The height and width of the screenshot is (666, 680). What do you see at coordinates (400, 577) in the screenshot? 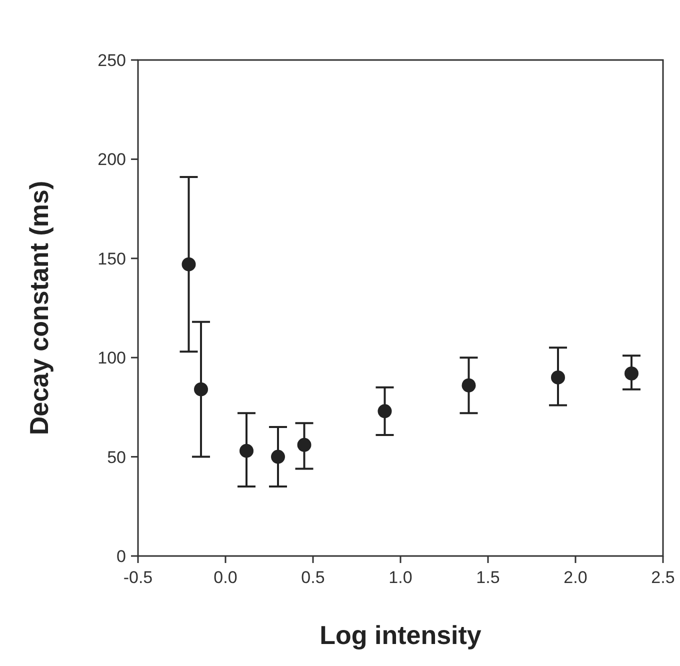
I see `x-tick-label: 1.0` at bounding box center [400, 577].